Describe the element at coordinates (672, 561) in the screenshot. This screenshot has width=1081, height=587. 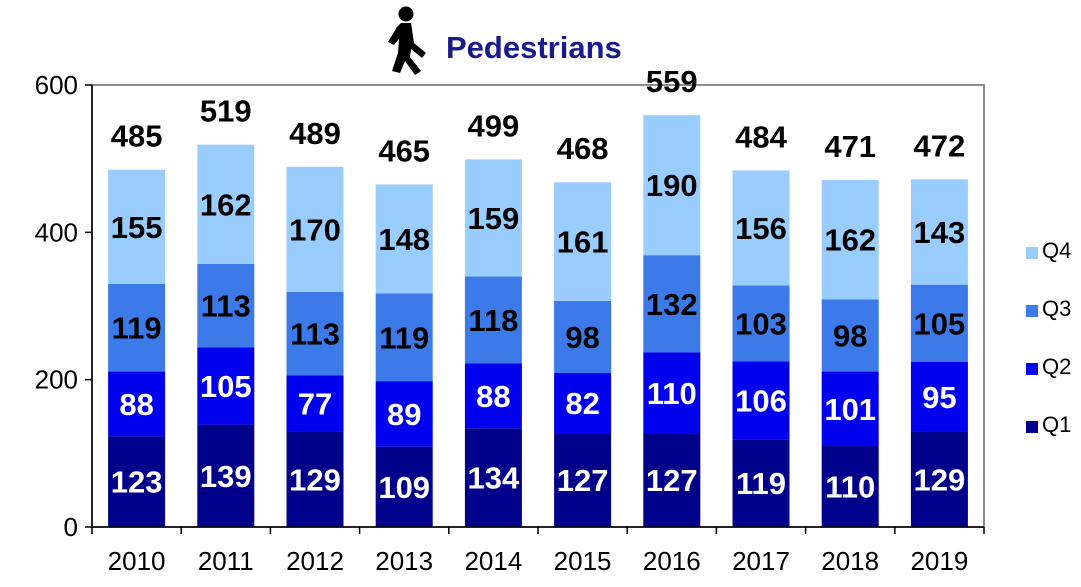
I see `x-tick-label-2016: 2016` at that location.